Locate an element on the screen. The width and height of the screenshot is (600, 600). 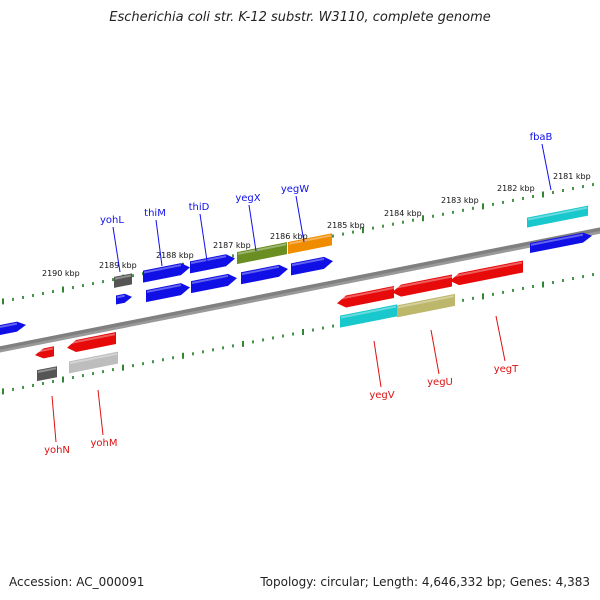
gene-label-yohM: yohM is located at coordinates (103, 443).